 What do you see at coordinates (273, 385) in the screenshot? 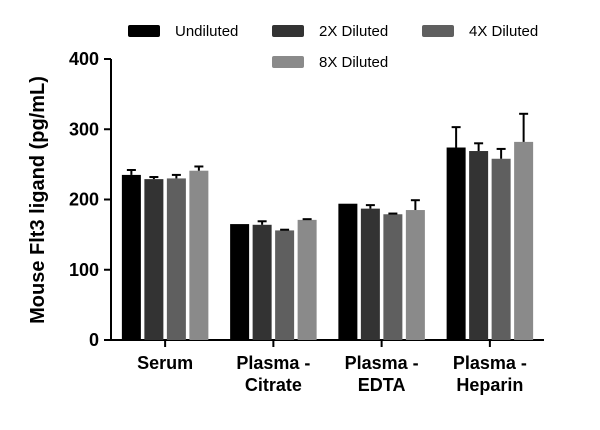
I see `x-tick-label: Citrate` at bounding box center [273, 385].